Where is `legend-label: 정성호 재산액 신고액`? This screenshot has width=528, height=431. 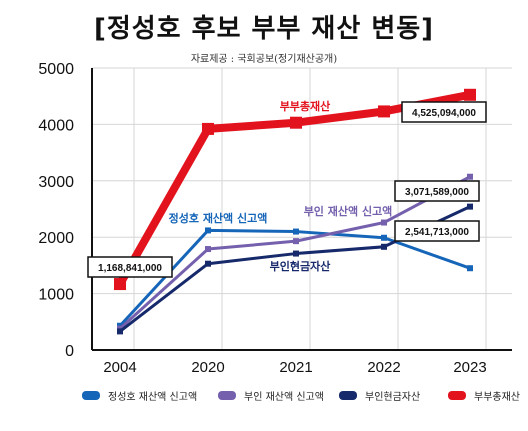 legend-label: 정성호 재산액 신고액 is located at coordinates (153, 397).